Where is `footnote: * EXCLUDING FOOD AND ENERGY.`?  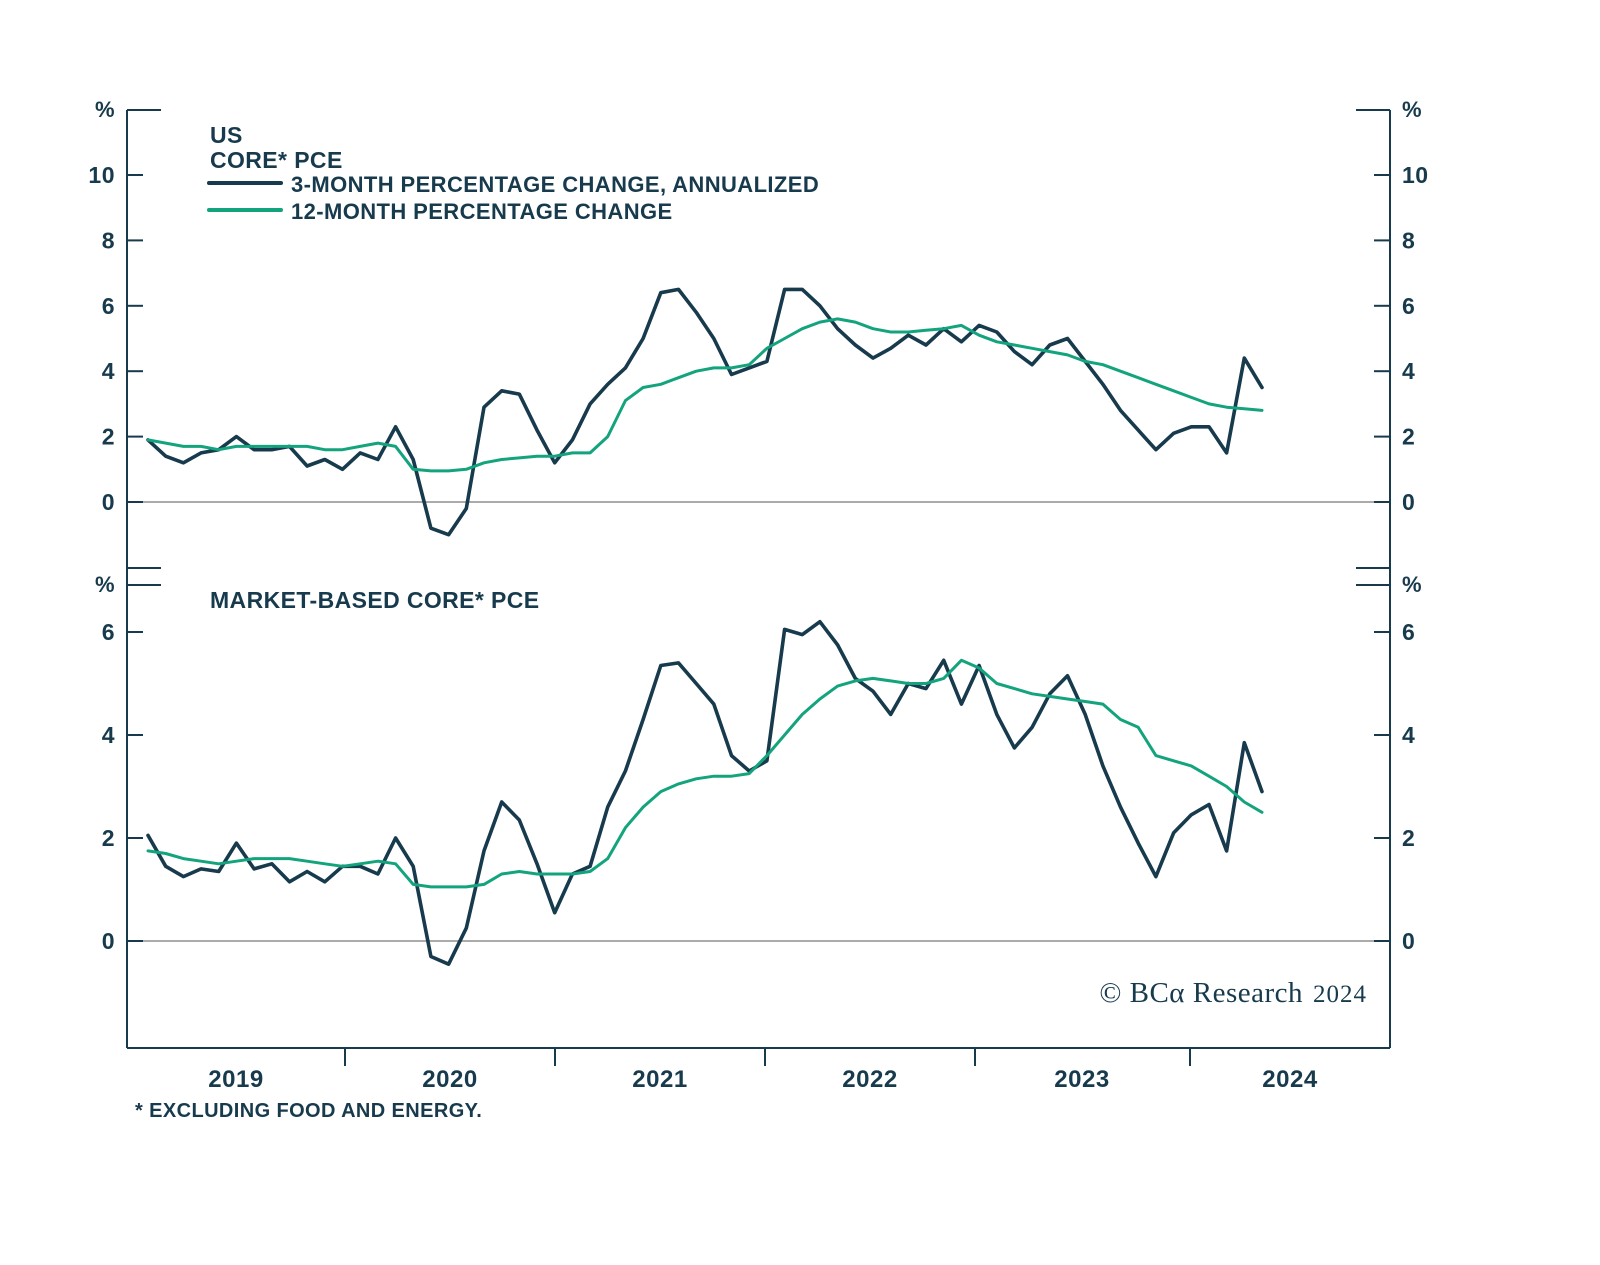
footnote: * EXCLUDING FOOD AND ENERGY. is located at coordinates (309, 1111).